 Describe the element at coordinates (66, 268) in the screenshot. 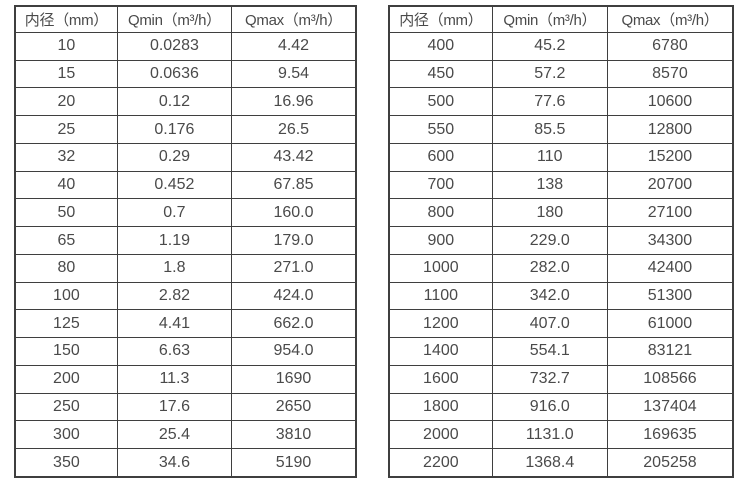

I see `table-cell: 80` at that location.